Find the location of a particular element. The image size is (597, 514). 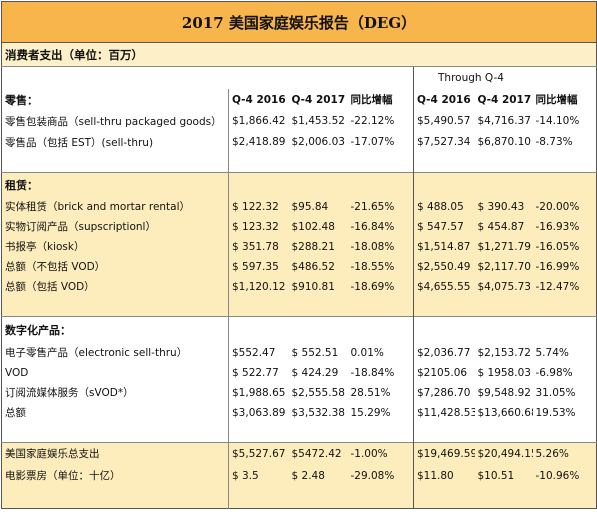

value-cell: $5,490.57 is located at coordinates (444, 121).